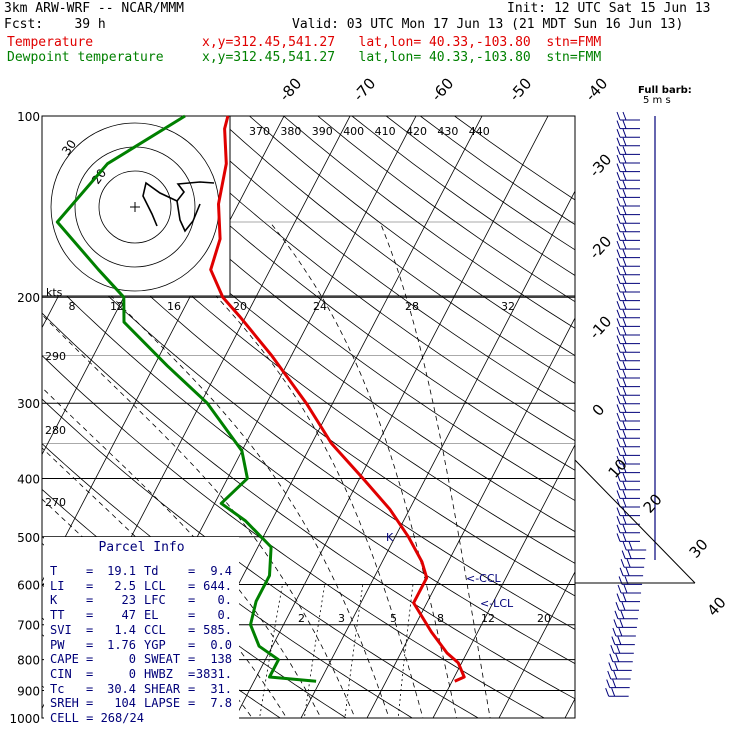  Describe the element at coordinates (240, 306) in the screenshot. I see `hodograph-speed-label: 20` at that location.